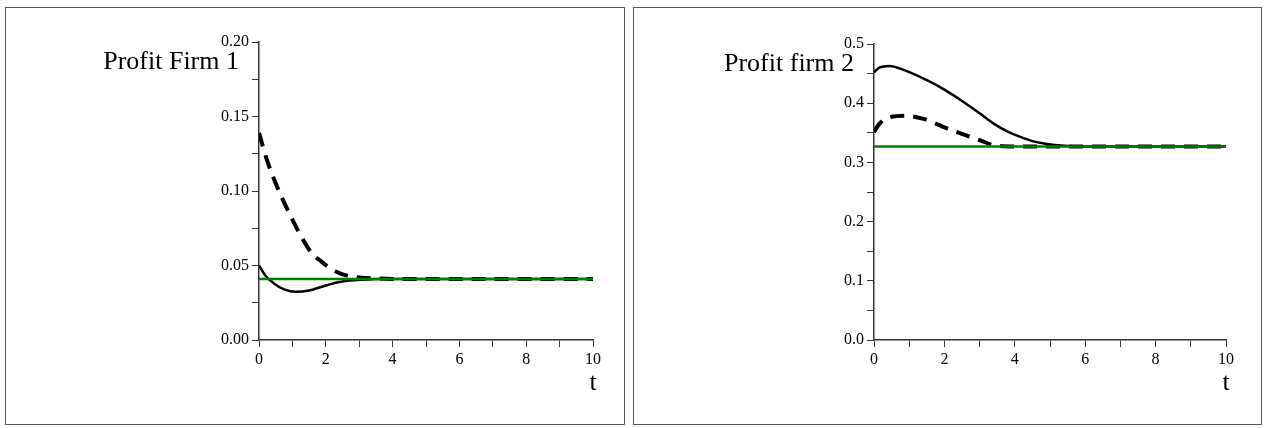  Describe the element at coordinates (235, 339) in the screenshot. I see `y-tick-label: 0.00` at that location.